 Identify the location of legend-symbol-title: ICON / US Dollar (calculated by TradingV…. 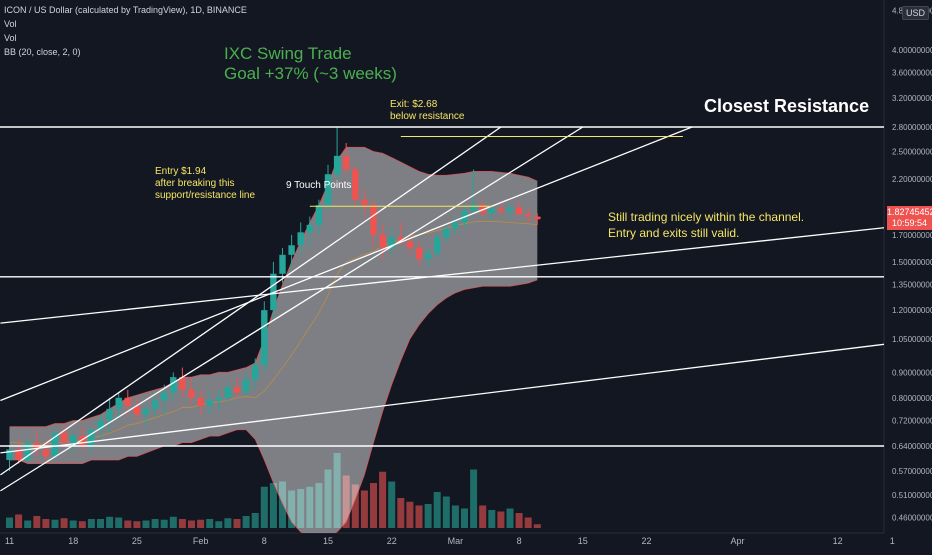
(125, 10).